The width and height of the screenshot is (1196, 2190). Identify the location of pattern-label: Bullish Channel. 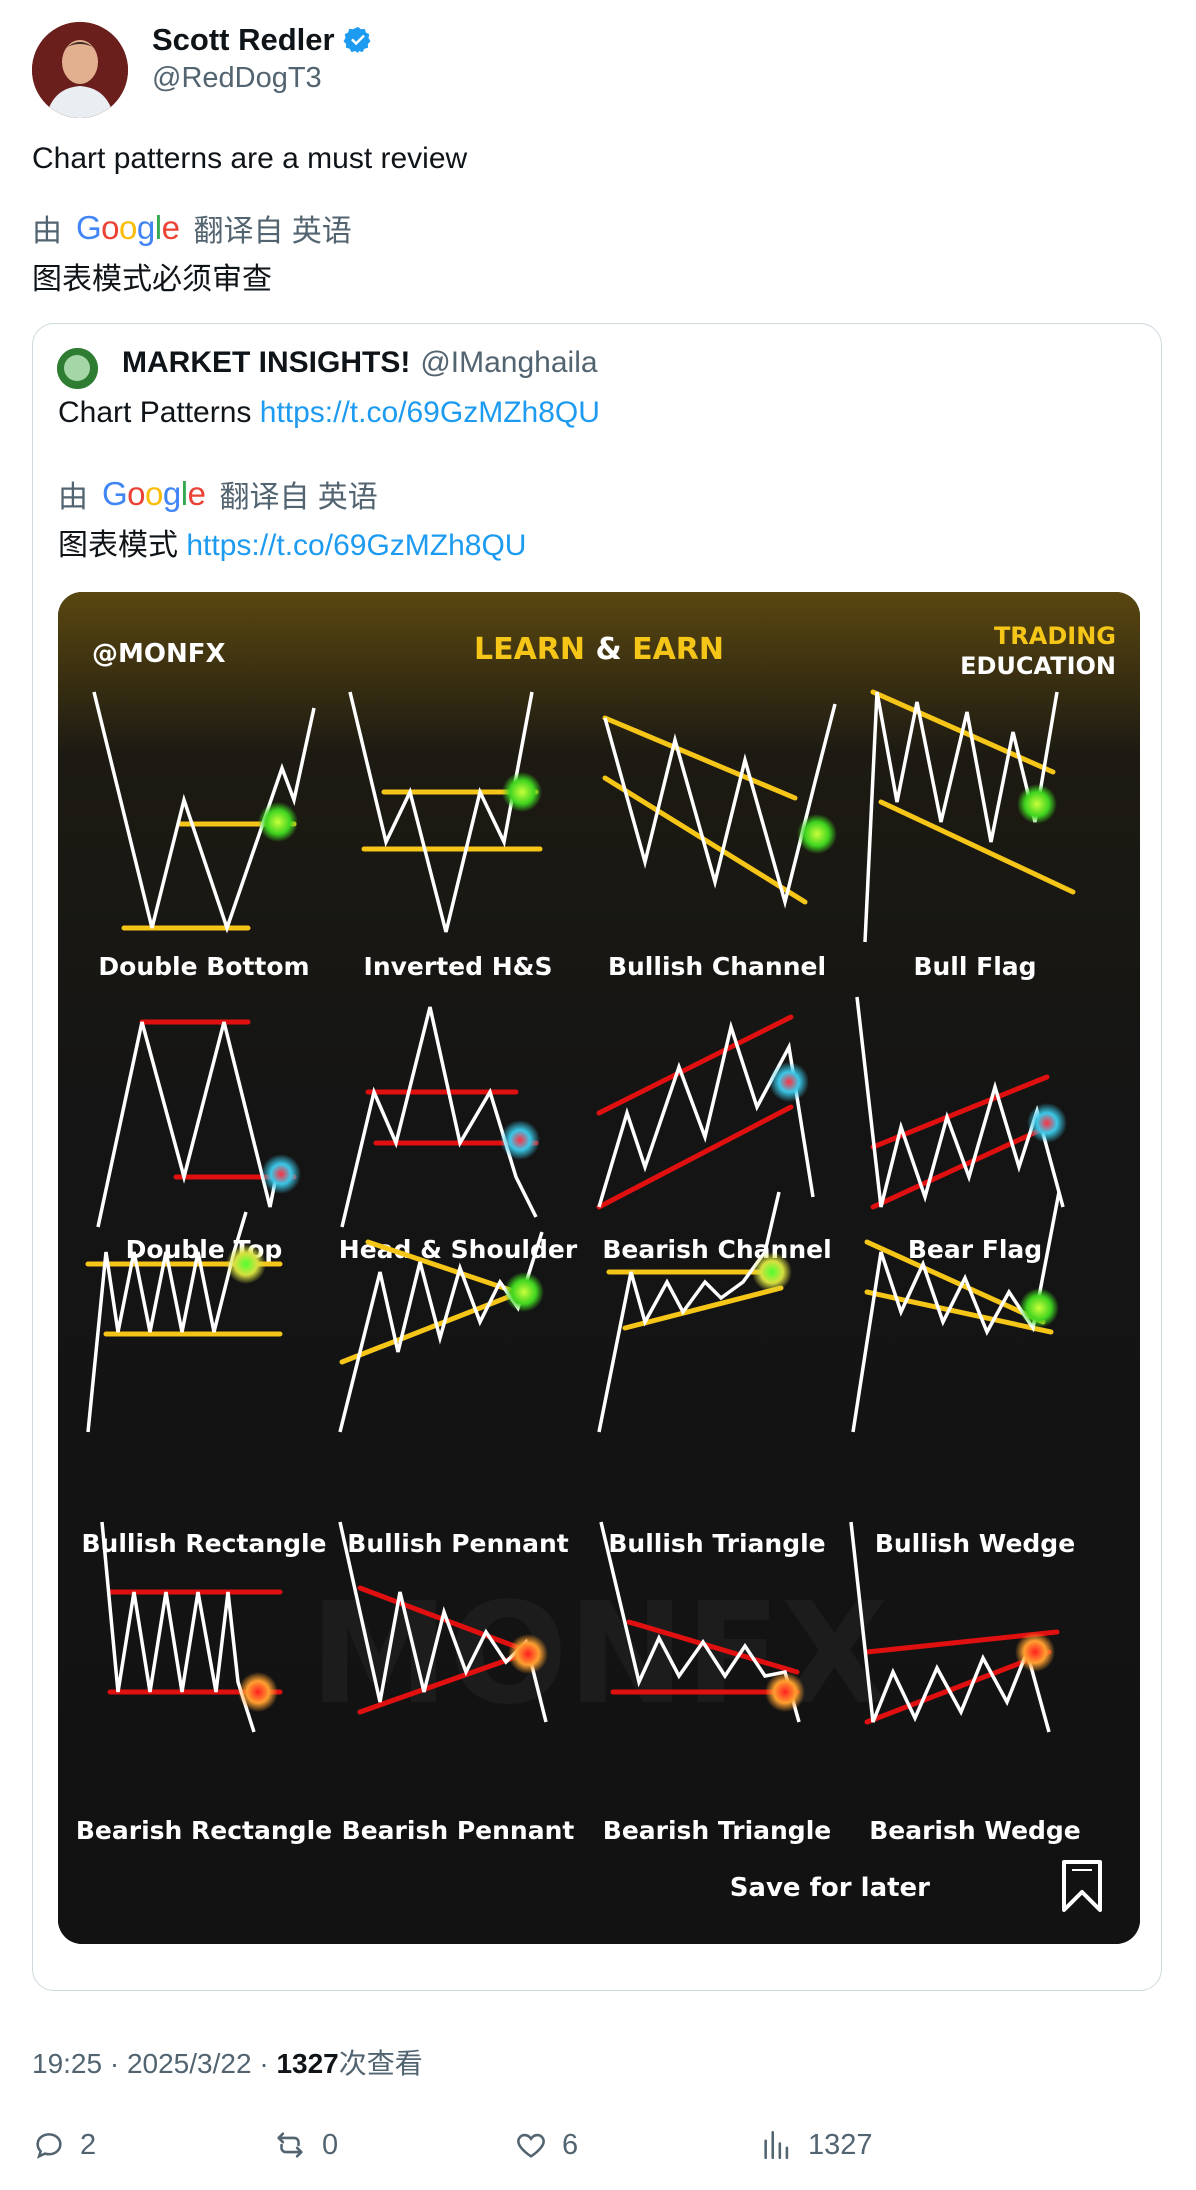
(717, 966).